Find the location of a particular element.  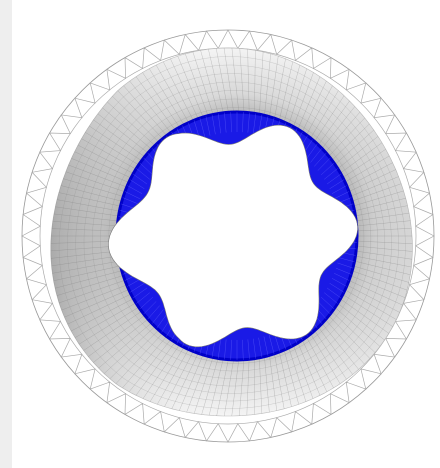

side-strip is located at coordinates (6, 234).